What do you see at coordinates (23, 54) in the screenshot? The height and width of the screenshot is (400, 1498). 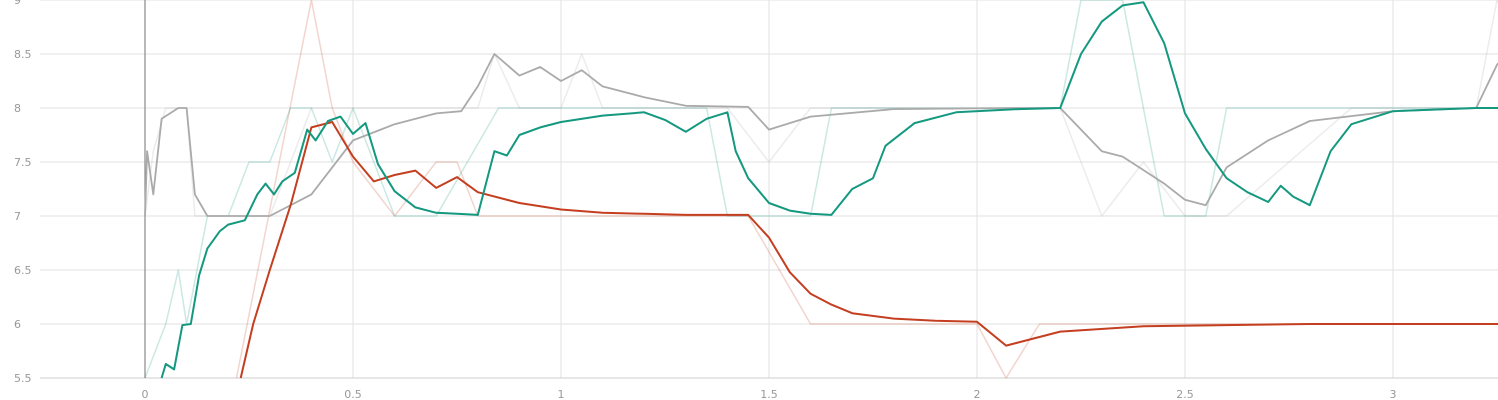 I see `y-tick-label: 8.5` at bounding box center [23, 54].